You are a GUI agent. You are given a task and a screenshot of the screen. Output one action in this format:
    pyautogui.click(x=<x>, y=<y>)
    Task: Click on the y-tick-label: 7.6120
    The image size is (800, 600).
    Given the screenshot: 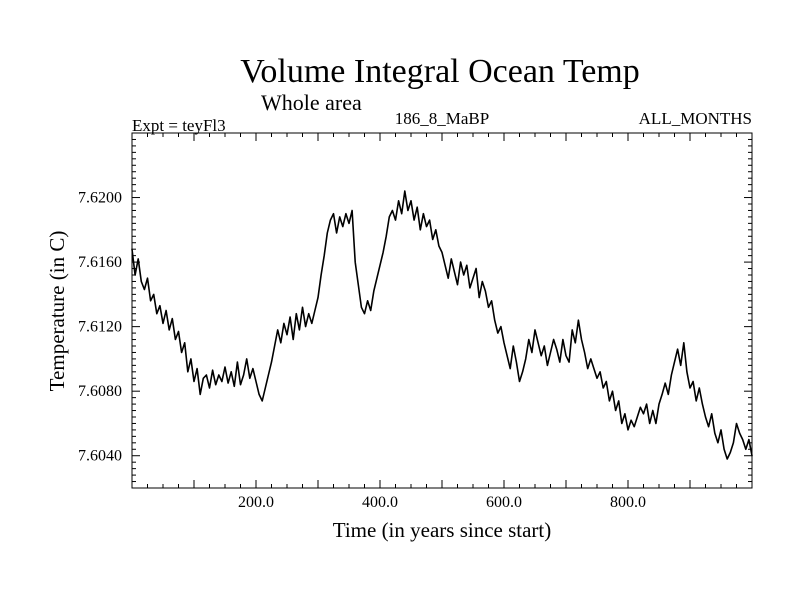 What is the action you would take?
    pyautogui.click(x=100, y=327)
    